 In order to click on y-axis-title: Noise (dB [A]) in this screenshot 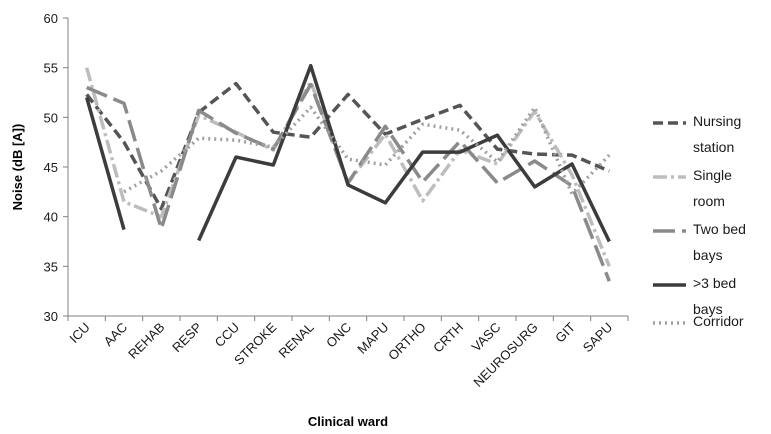, I will do `click(17, 167)`.